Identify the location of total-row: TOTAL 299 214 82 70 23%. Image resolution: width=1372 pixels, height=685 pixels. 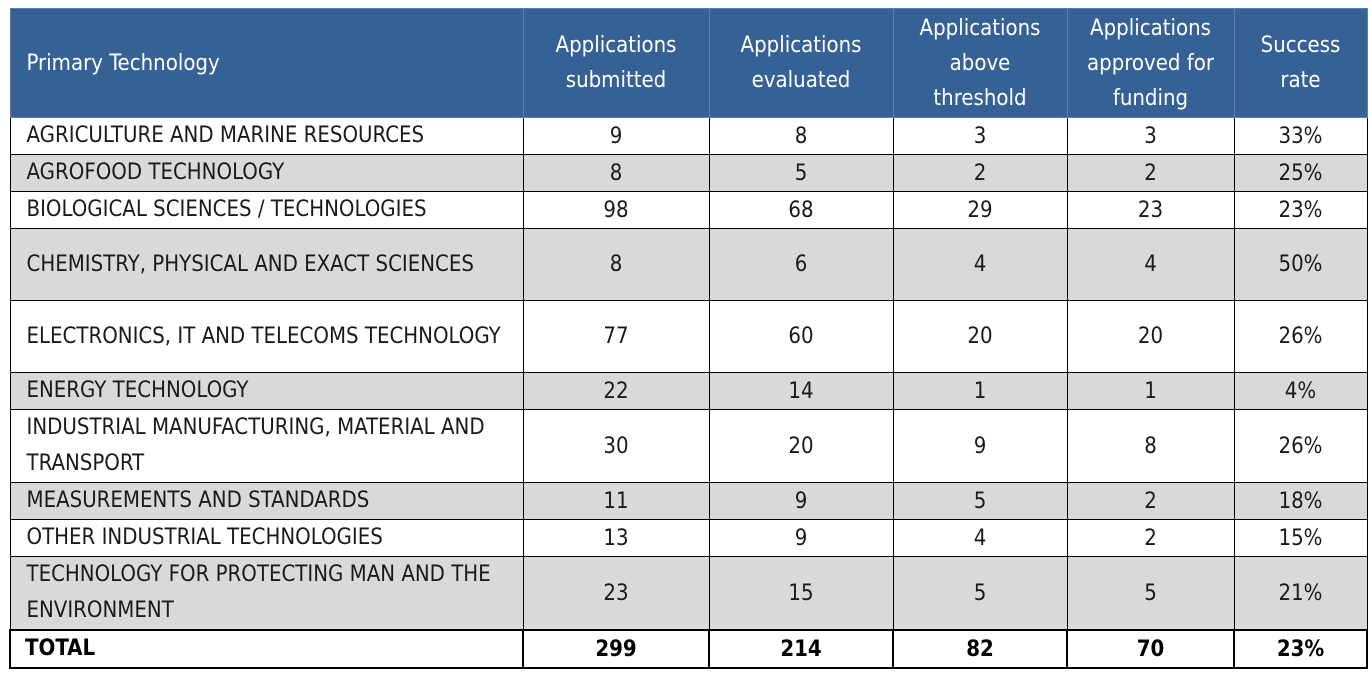
(688, 649).